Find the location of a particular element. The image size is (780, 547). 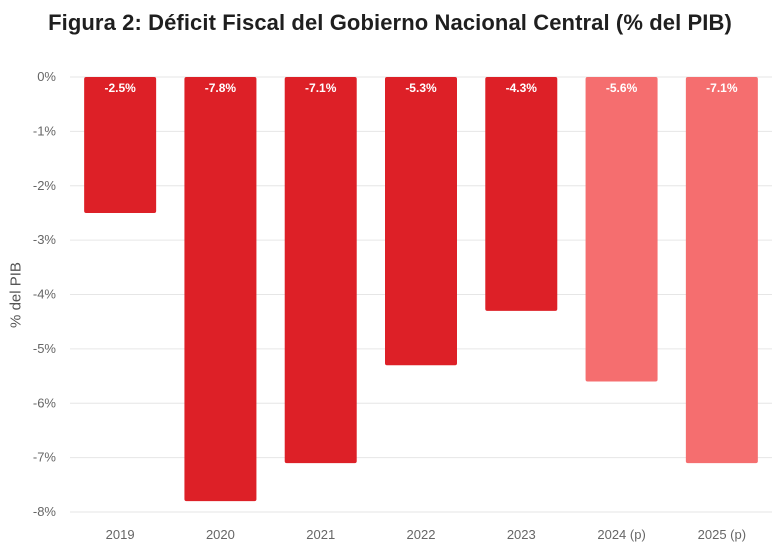

bar-data-label: -4.3% is located at coordinates (522, 88).